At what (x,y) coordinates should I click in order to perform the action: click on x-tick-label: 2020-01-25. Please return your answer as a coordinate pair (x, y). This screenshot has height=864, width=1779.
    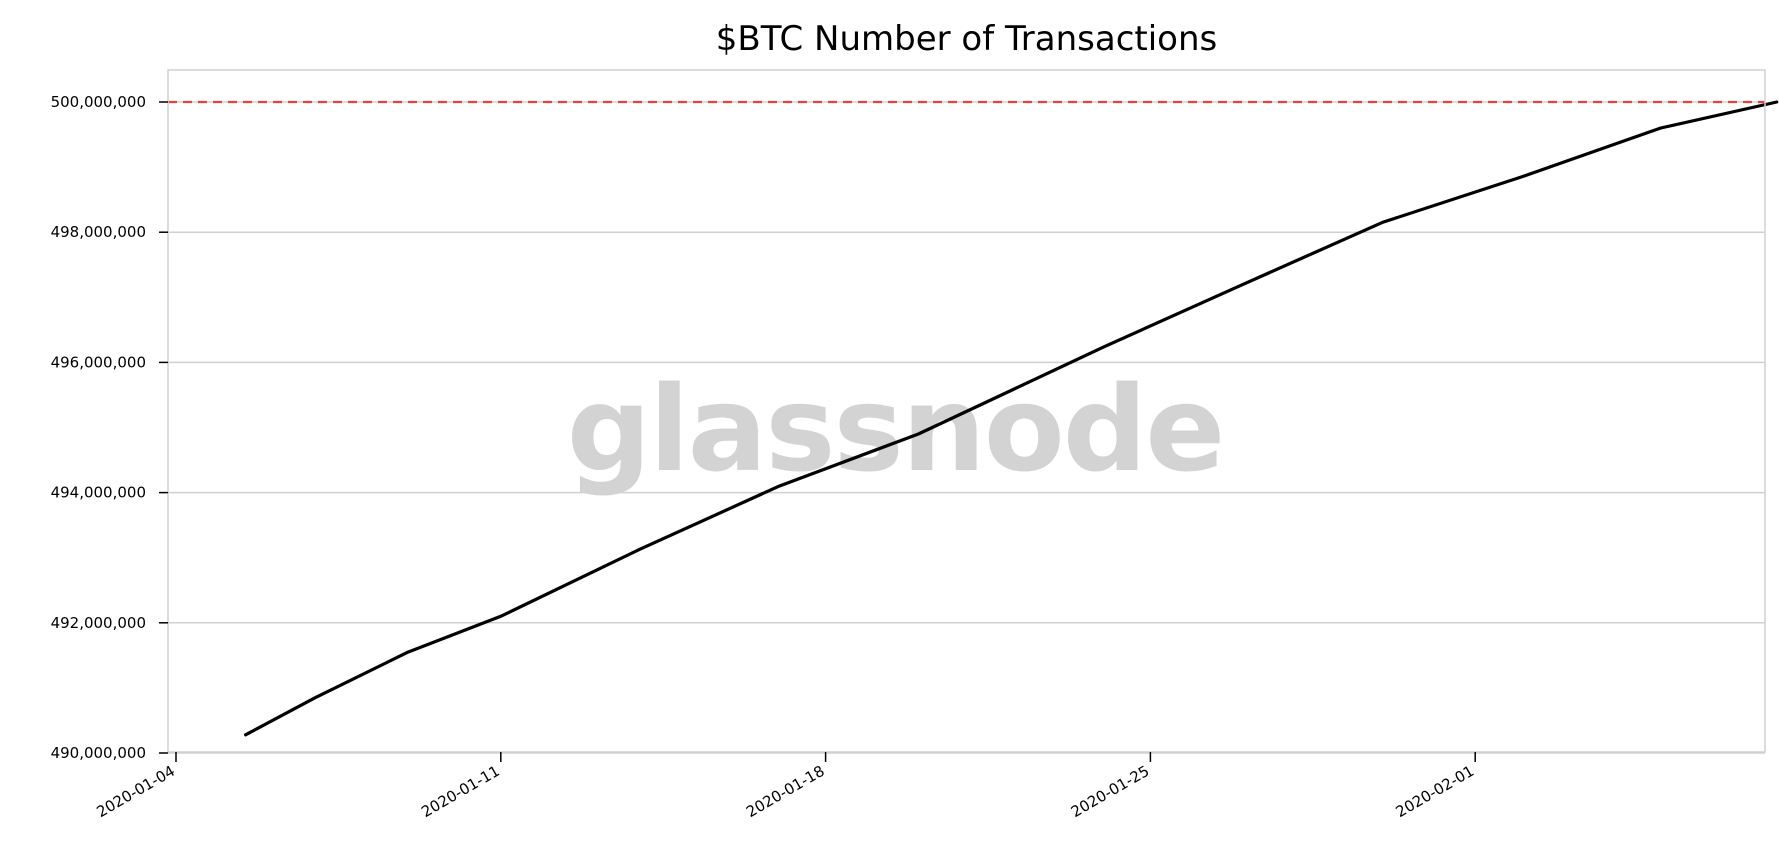
    Looking at the image, I should click on (1110, 791).